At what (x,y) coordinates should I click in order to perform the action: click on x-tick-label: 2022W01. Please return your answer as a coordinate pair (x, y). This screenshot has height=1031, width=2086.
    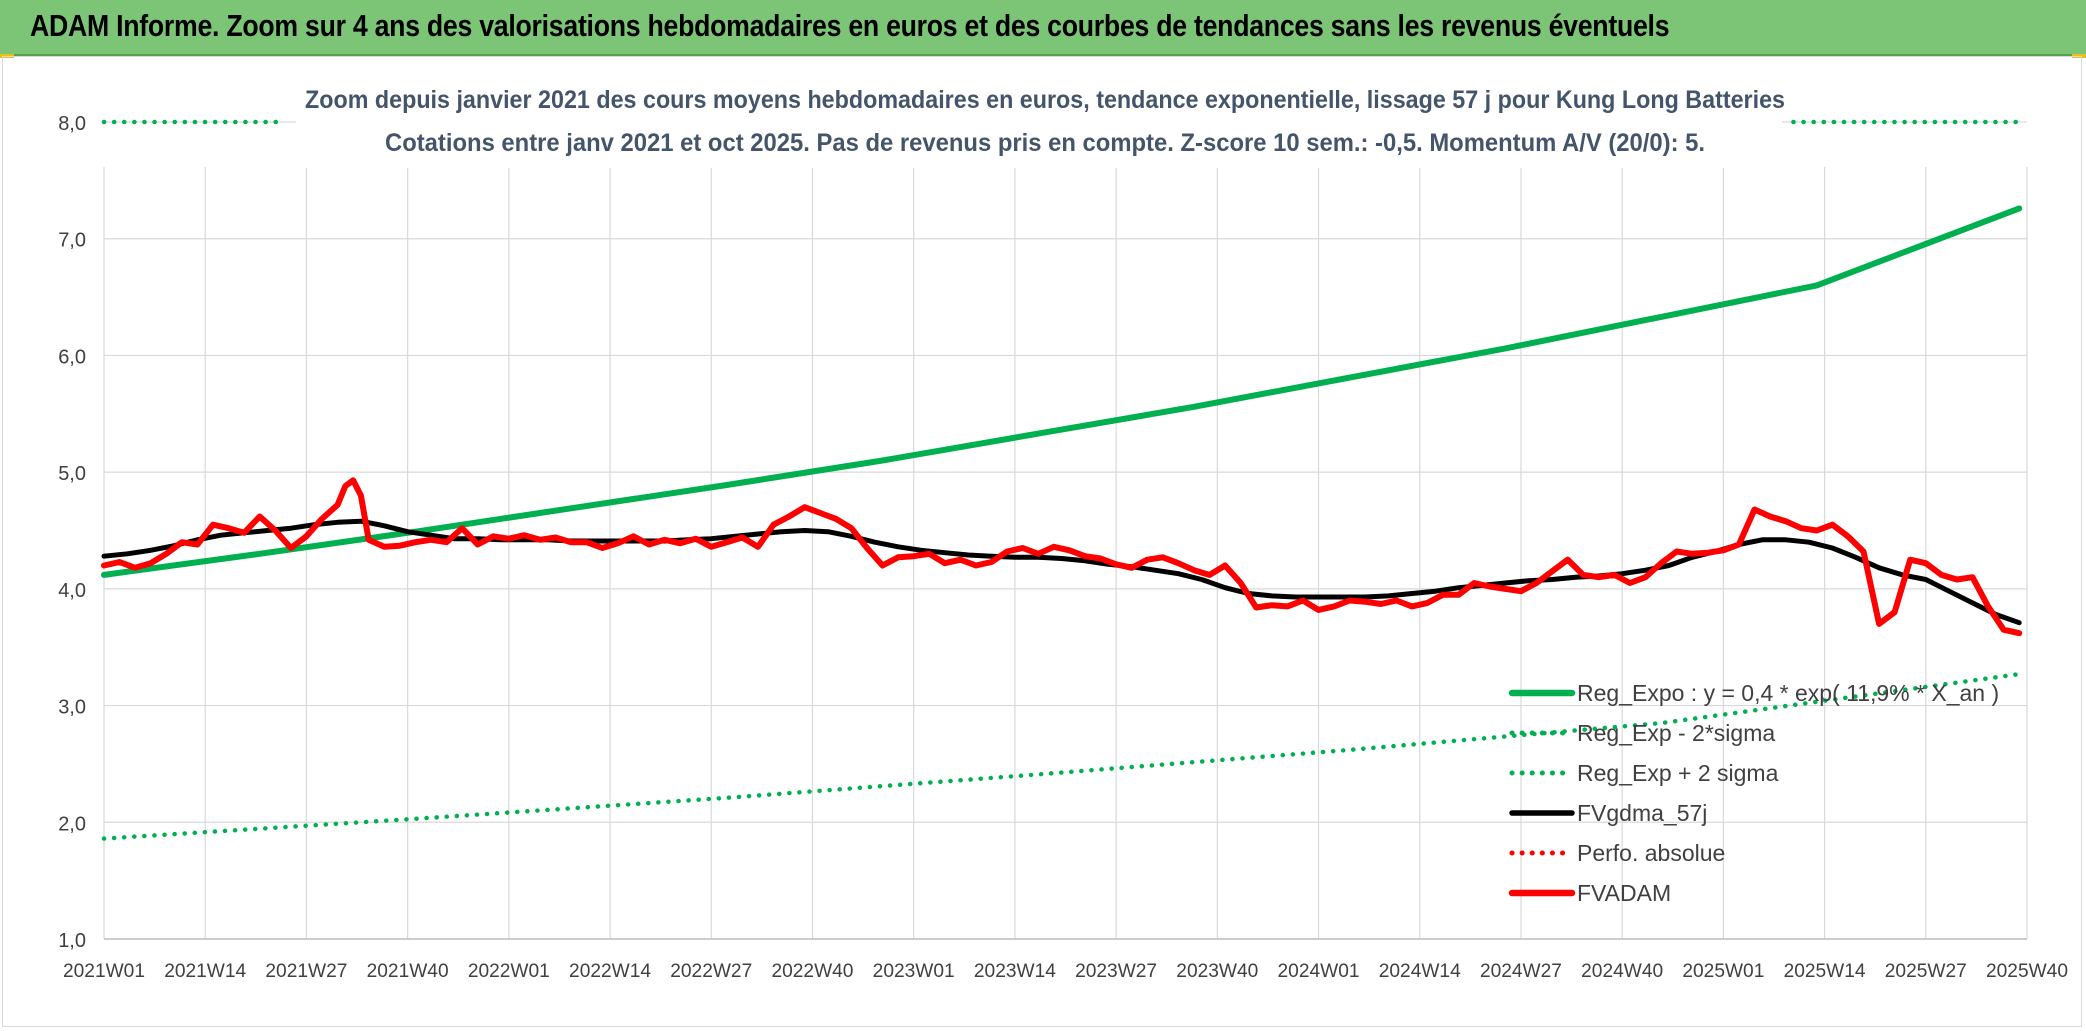
    Looking at the image, I should click on (509, 971).